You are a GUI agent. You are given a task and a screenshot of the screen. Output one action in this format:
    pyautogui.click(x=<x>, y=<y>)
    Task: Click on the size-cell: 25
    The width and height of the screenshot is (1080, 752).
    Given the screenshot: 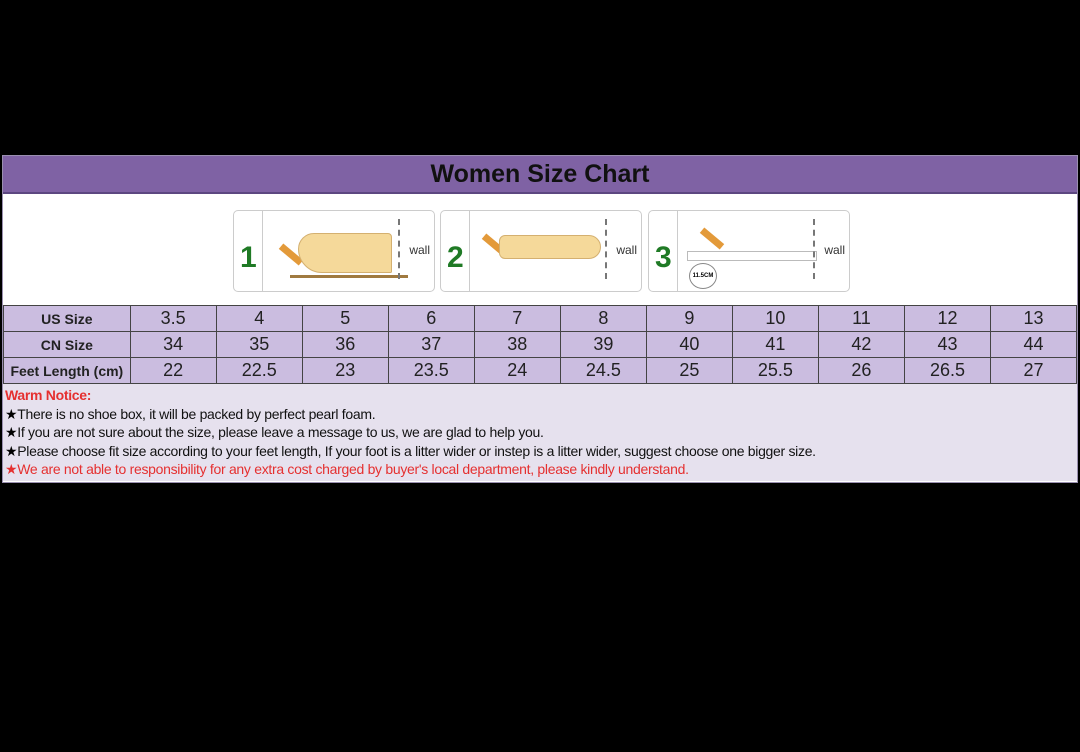 What is the action you would take?
    pyautogui.click(x=689, y=370)
    